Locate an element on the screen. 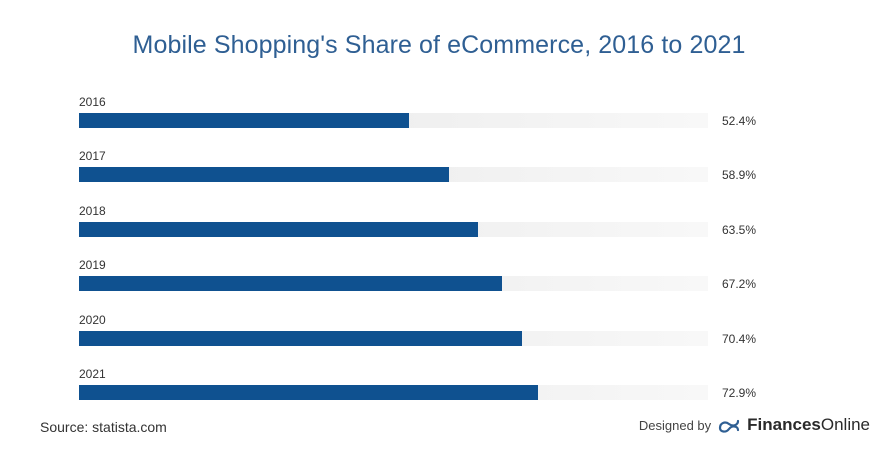 The image size is (878, 454). financesonline-logo-text: FinancesOnline is located at coordinates (808, 425).